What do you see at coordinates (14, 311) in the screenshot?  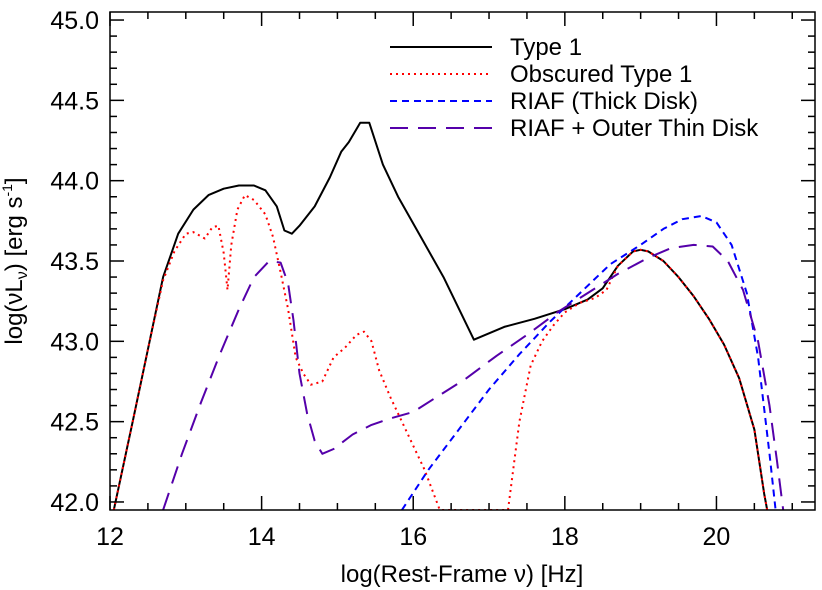 I see `y-axis-title-part-1: log(νL` at bounding box center [14, 311].